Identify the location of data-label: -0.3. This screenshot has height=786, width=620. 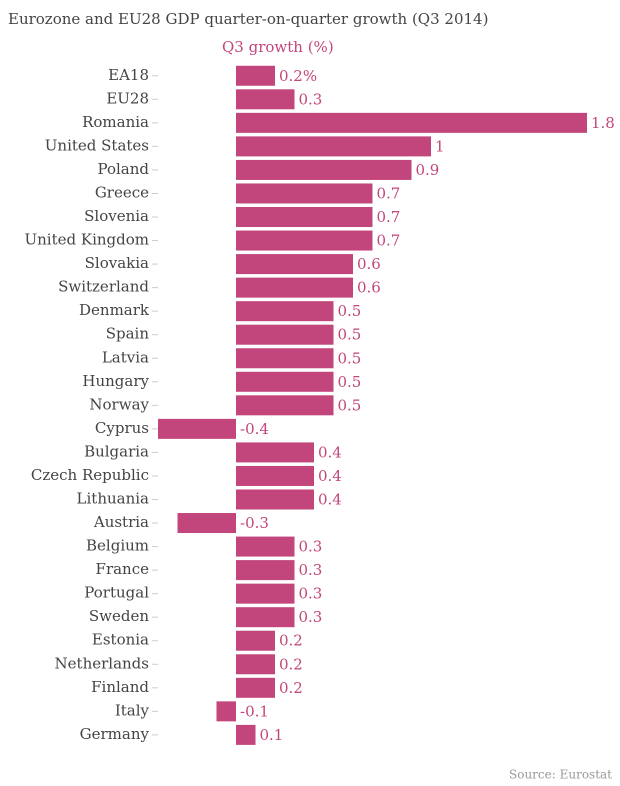
(254, 523).